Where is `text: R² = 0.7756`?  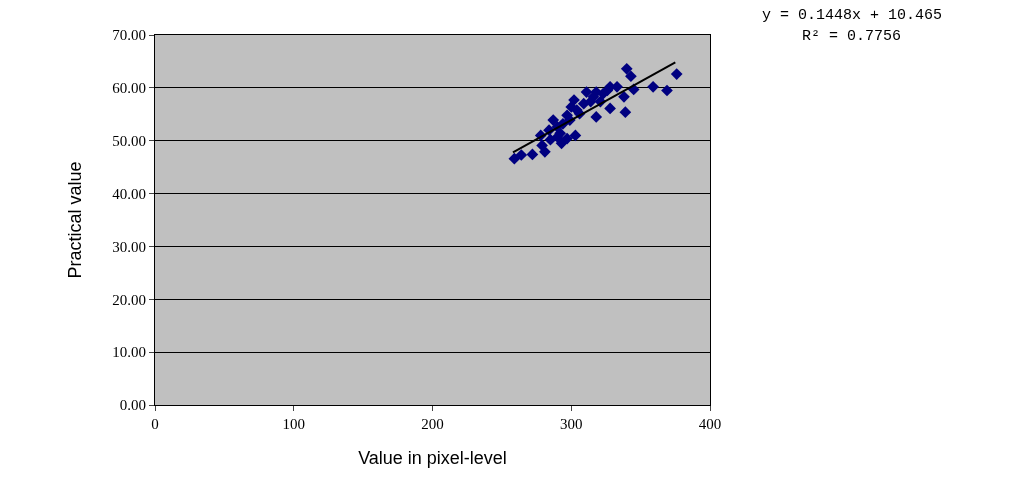 text: R² = 0.7756 is located at coordinates (852, 36).